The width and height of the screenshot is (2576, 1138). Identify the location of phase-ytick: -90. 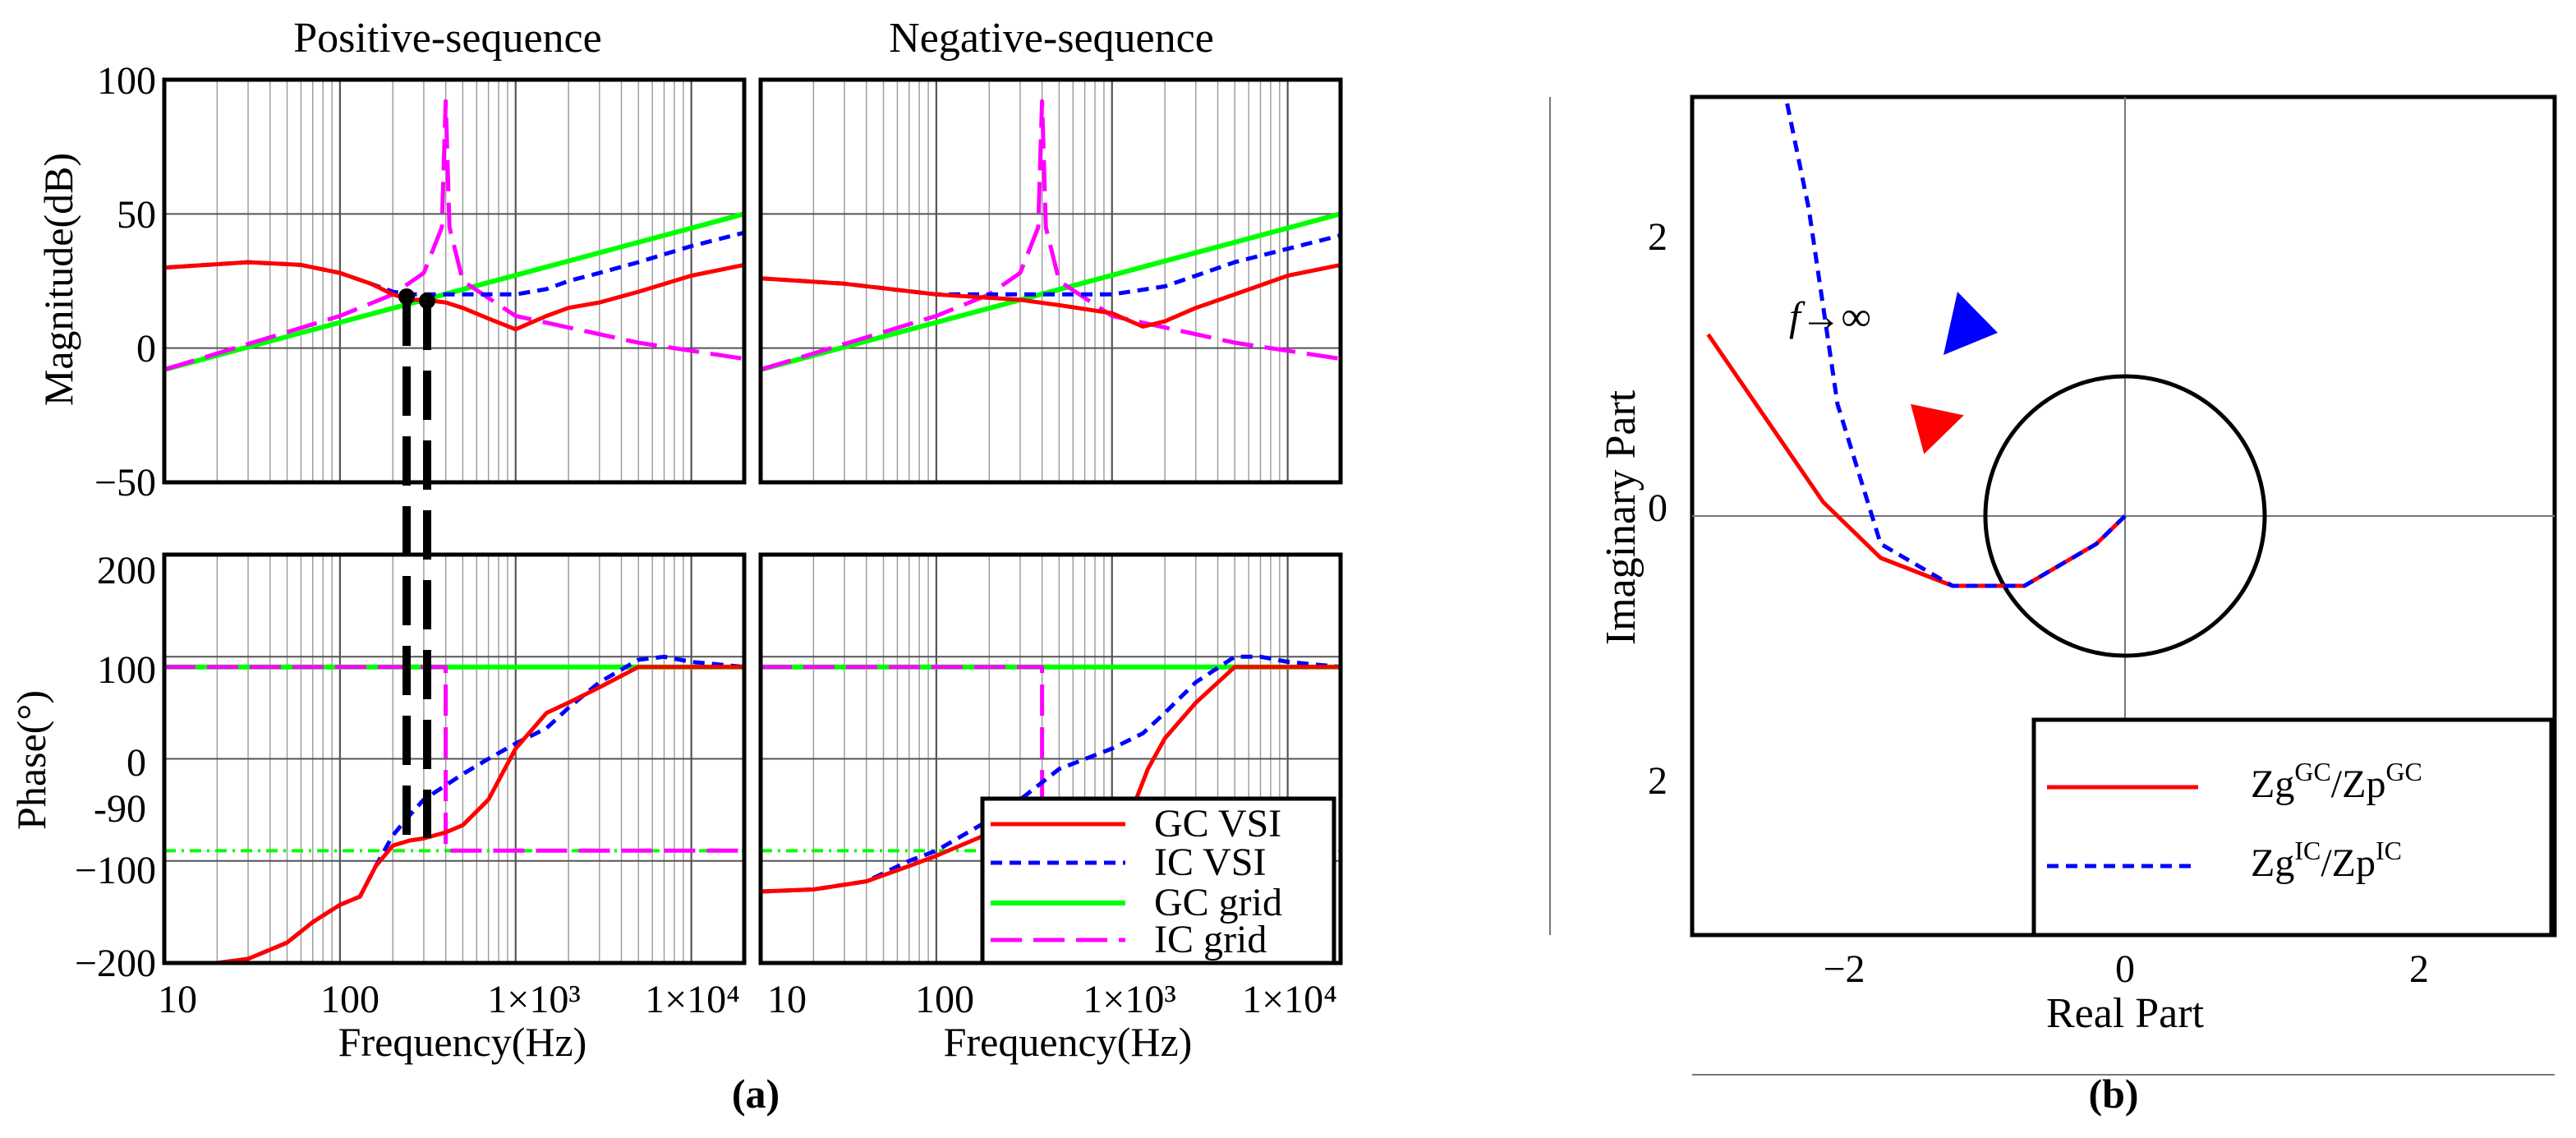
(120, 809).